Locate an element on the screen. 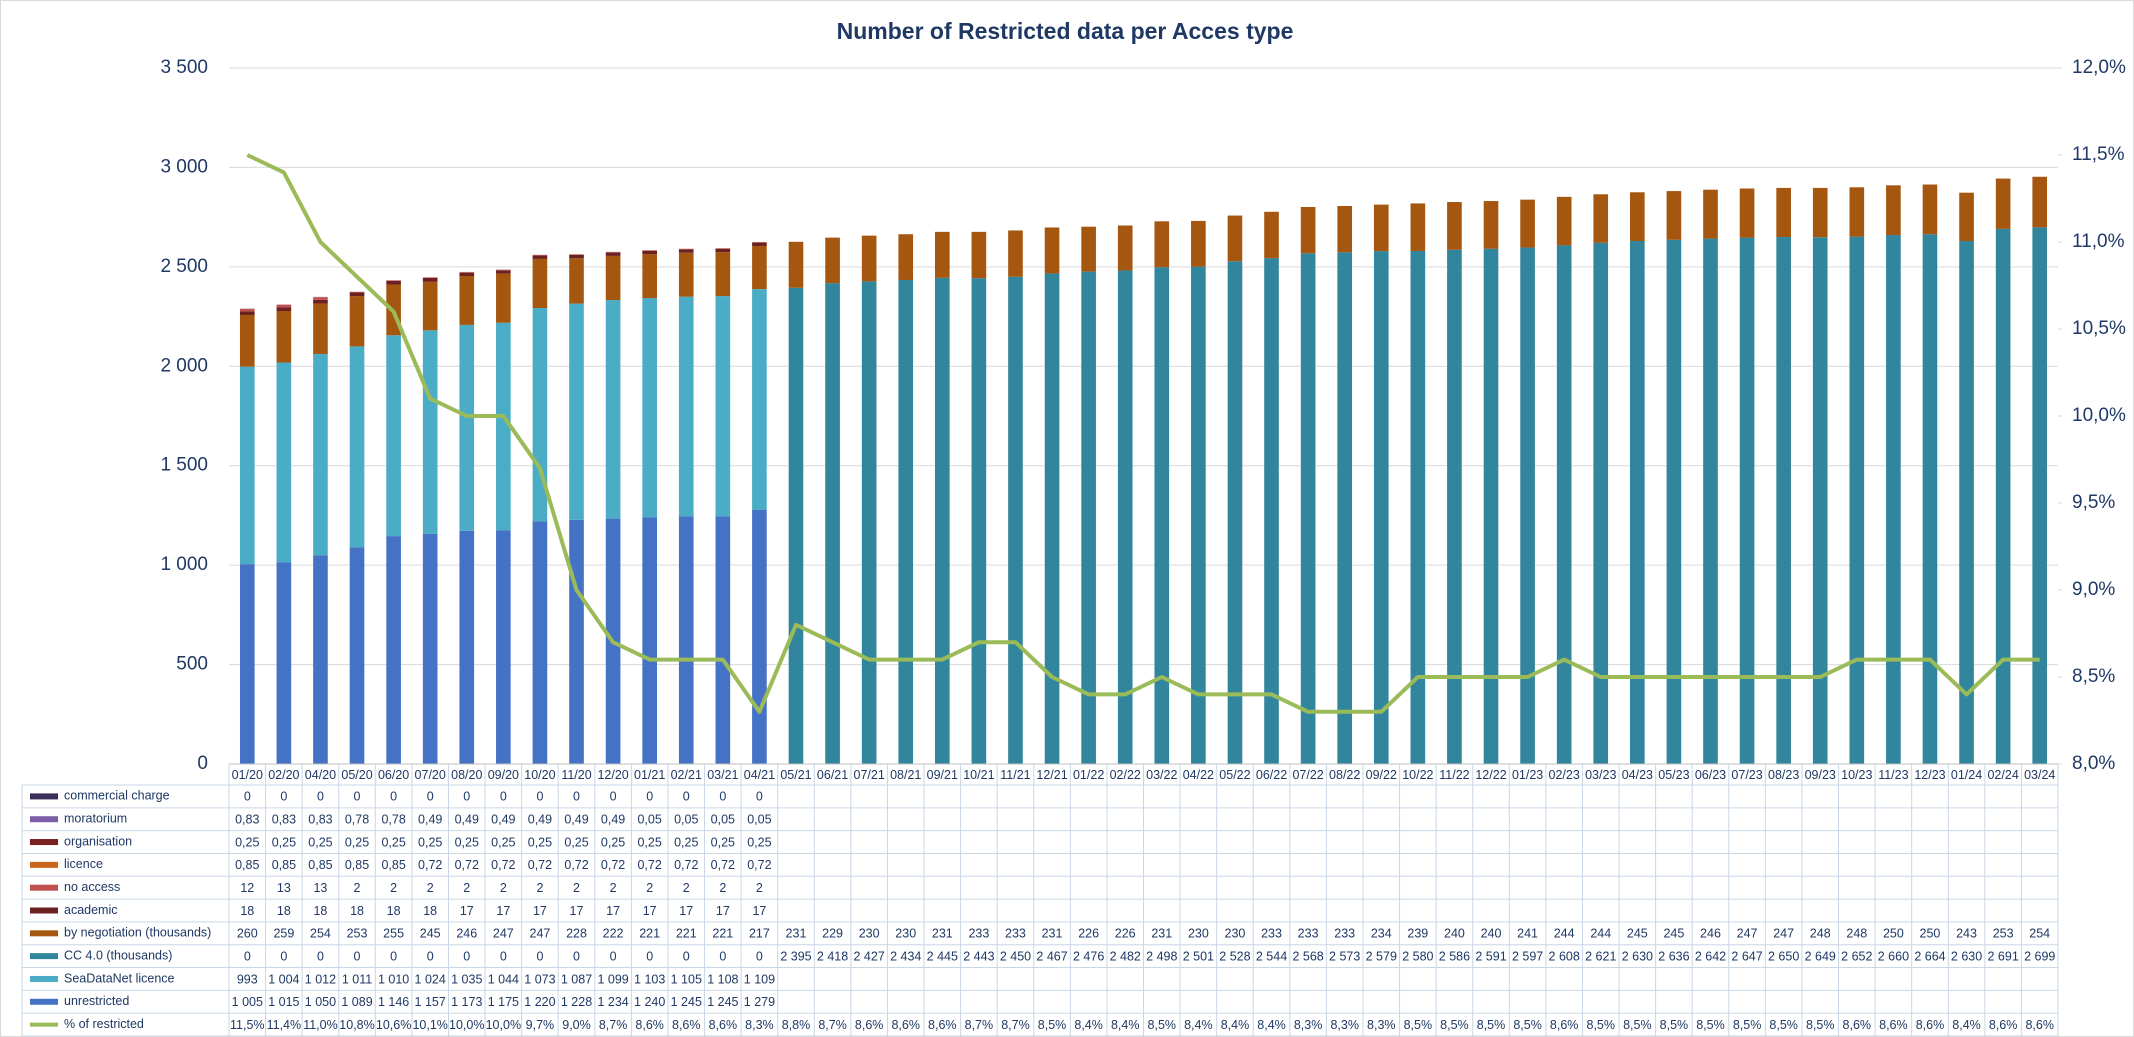 This screenshot has width=2134, height=1037. data-label: 1 044 is located at coordinates (503, 979).